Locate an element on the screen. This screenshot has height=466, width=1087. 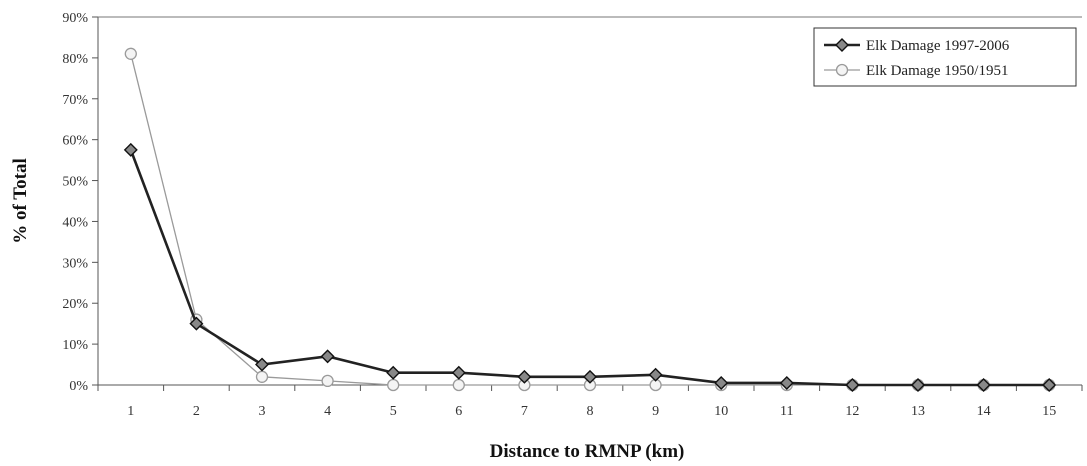
x-tick-label: 1 is located at coordinates (130, 411).